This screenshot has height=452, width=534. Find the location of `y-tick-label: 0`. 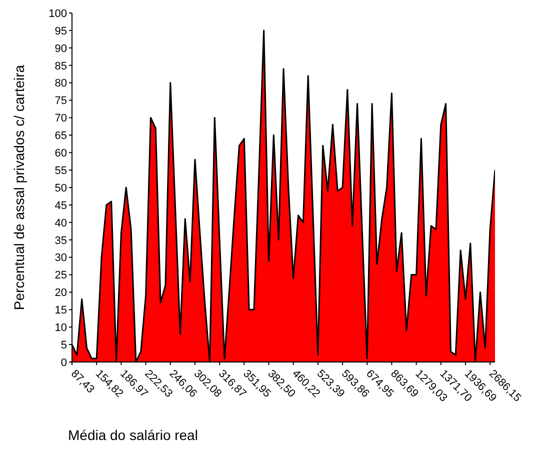

y-tick-label: 0 is located at coordinates (63, 362).